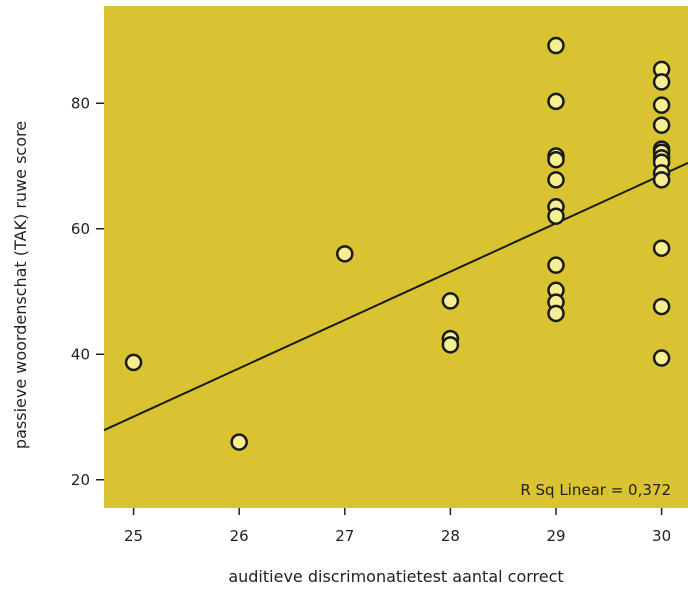  What do you see at coordinates (80, 354) in the screenshot?
I see `y-tick-label: 40` at bounding box center [80, 354].